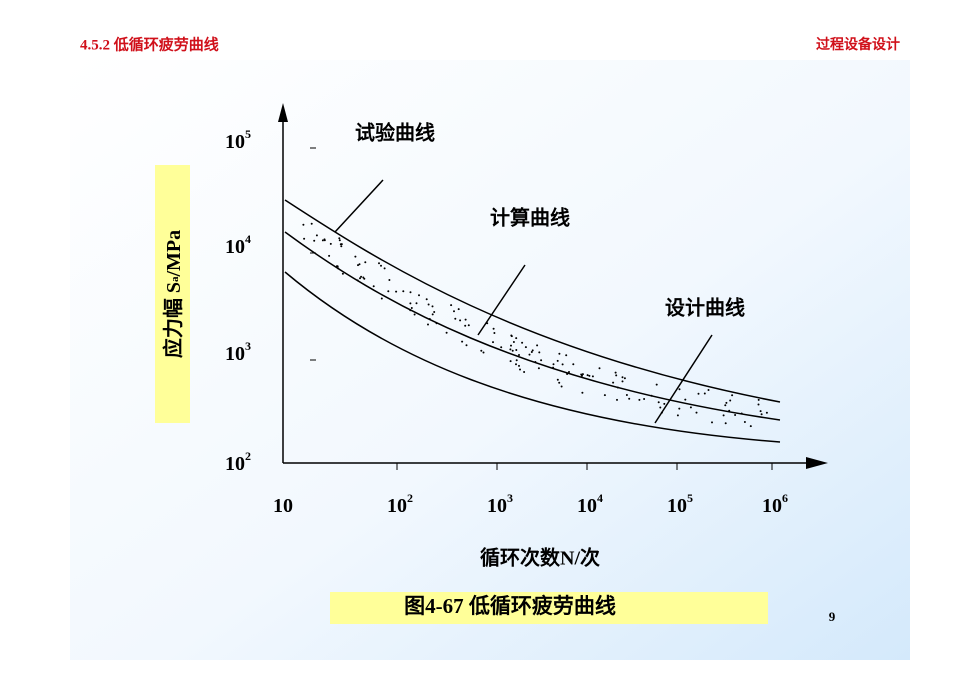 The width and height of the screenshot is (980, 692). I want to click on tick-exp: 4, so click(600, 498).